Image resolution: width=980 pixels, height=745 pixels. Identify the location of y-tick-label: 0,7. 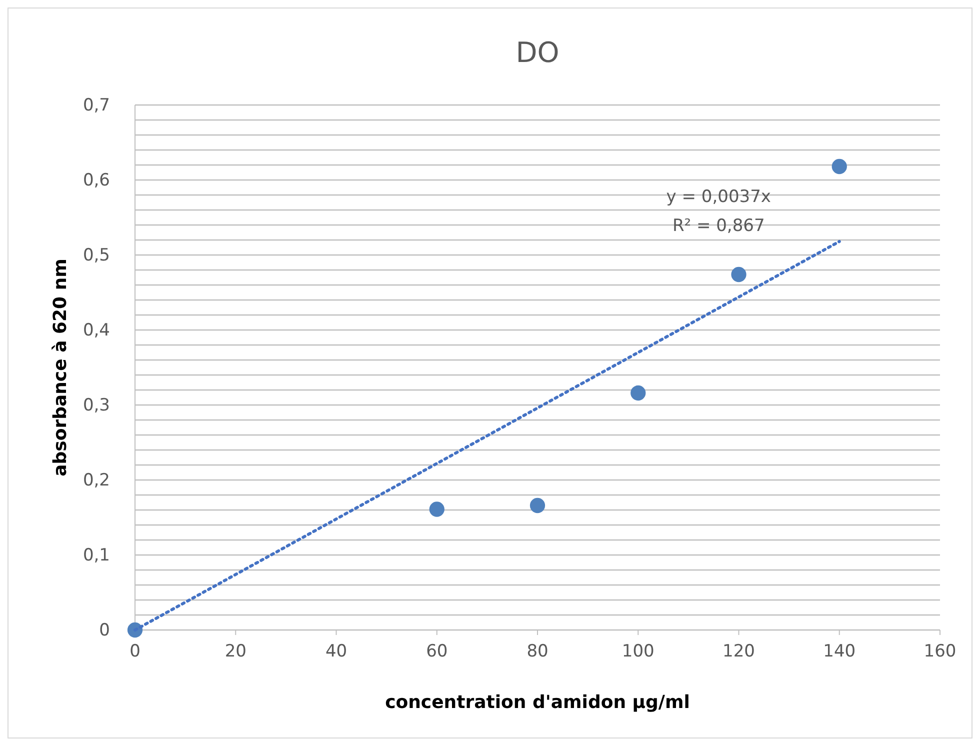
(96, 105).